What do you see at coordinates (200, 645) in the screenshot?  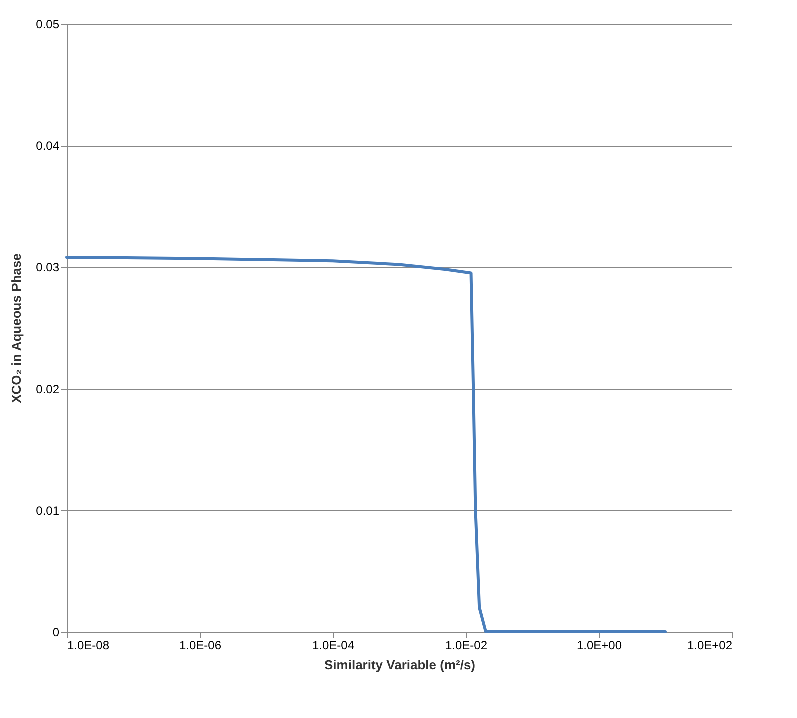 I see `x-tick-label: 1.0E-06` at bounding box center [200, 645].